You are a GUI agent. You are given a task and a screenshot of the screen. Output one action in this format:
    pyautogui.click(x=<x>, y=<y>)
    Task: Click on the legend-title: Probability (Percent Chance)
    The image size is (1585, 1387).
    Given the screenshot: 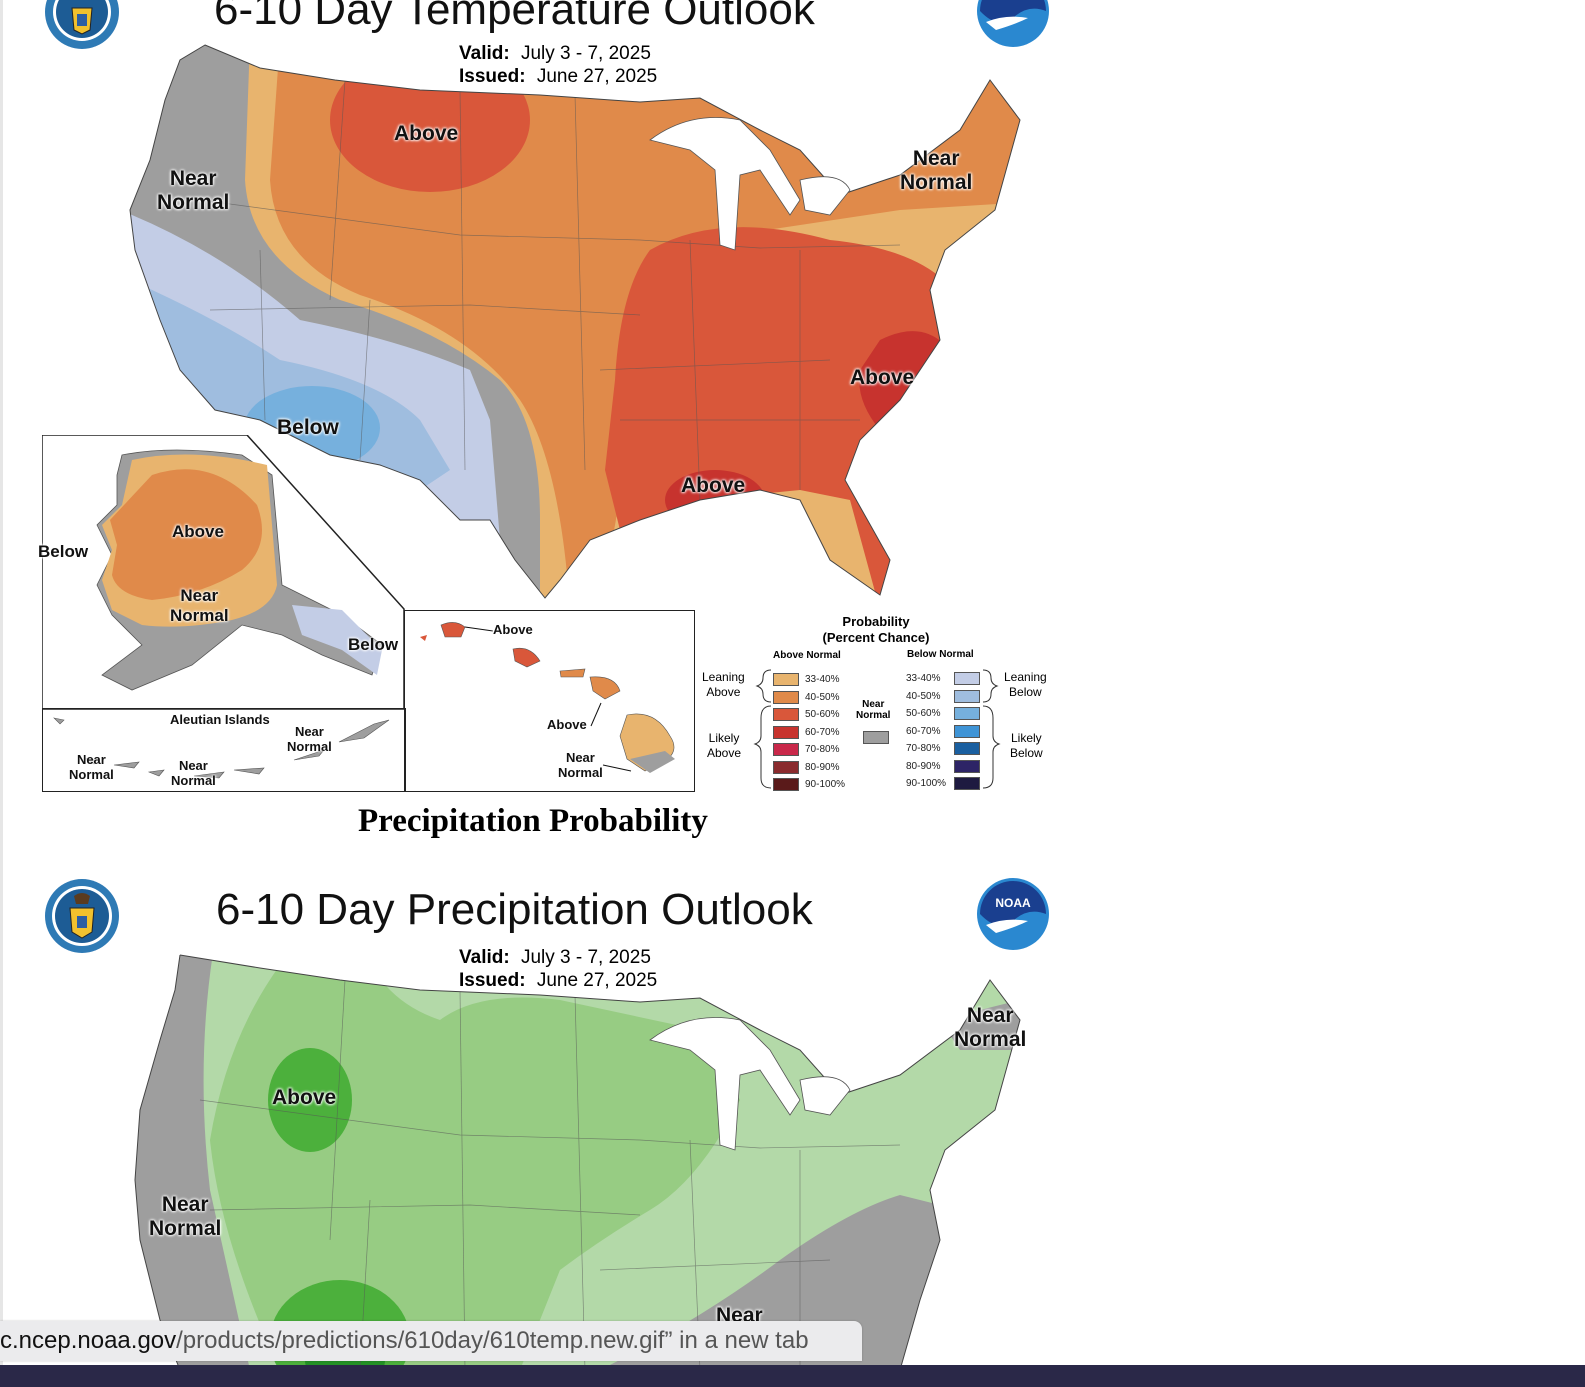 What is the action you would take?
    pyautogui.click(x=876, y=630)
    